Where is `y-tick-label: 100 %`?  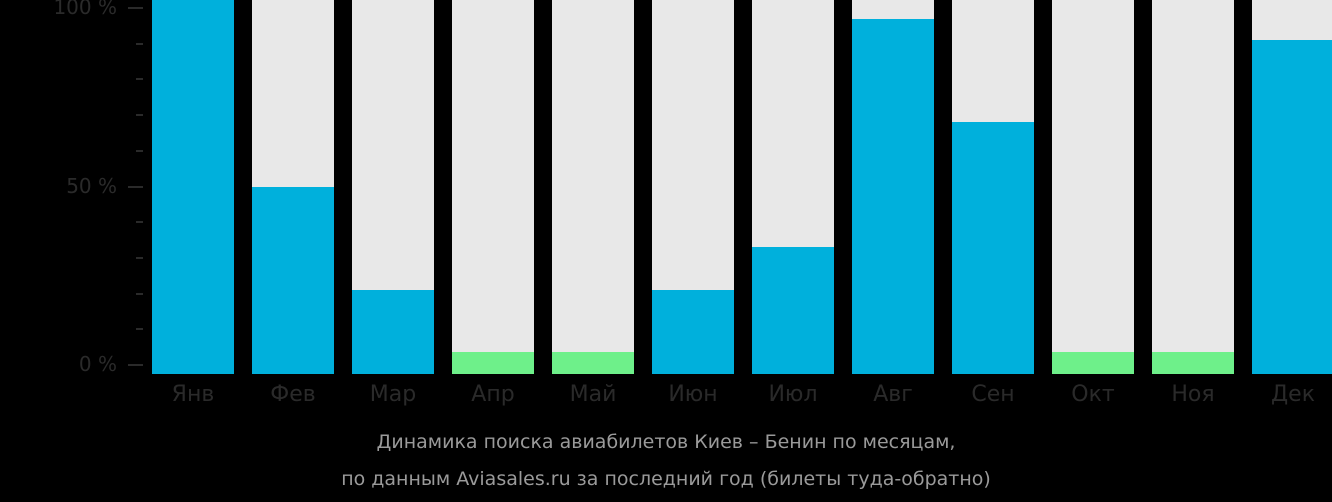 y-tick-label: 100 % is located at coordinates (85, 9).